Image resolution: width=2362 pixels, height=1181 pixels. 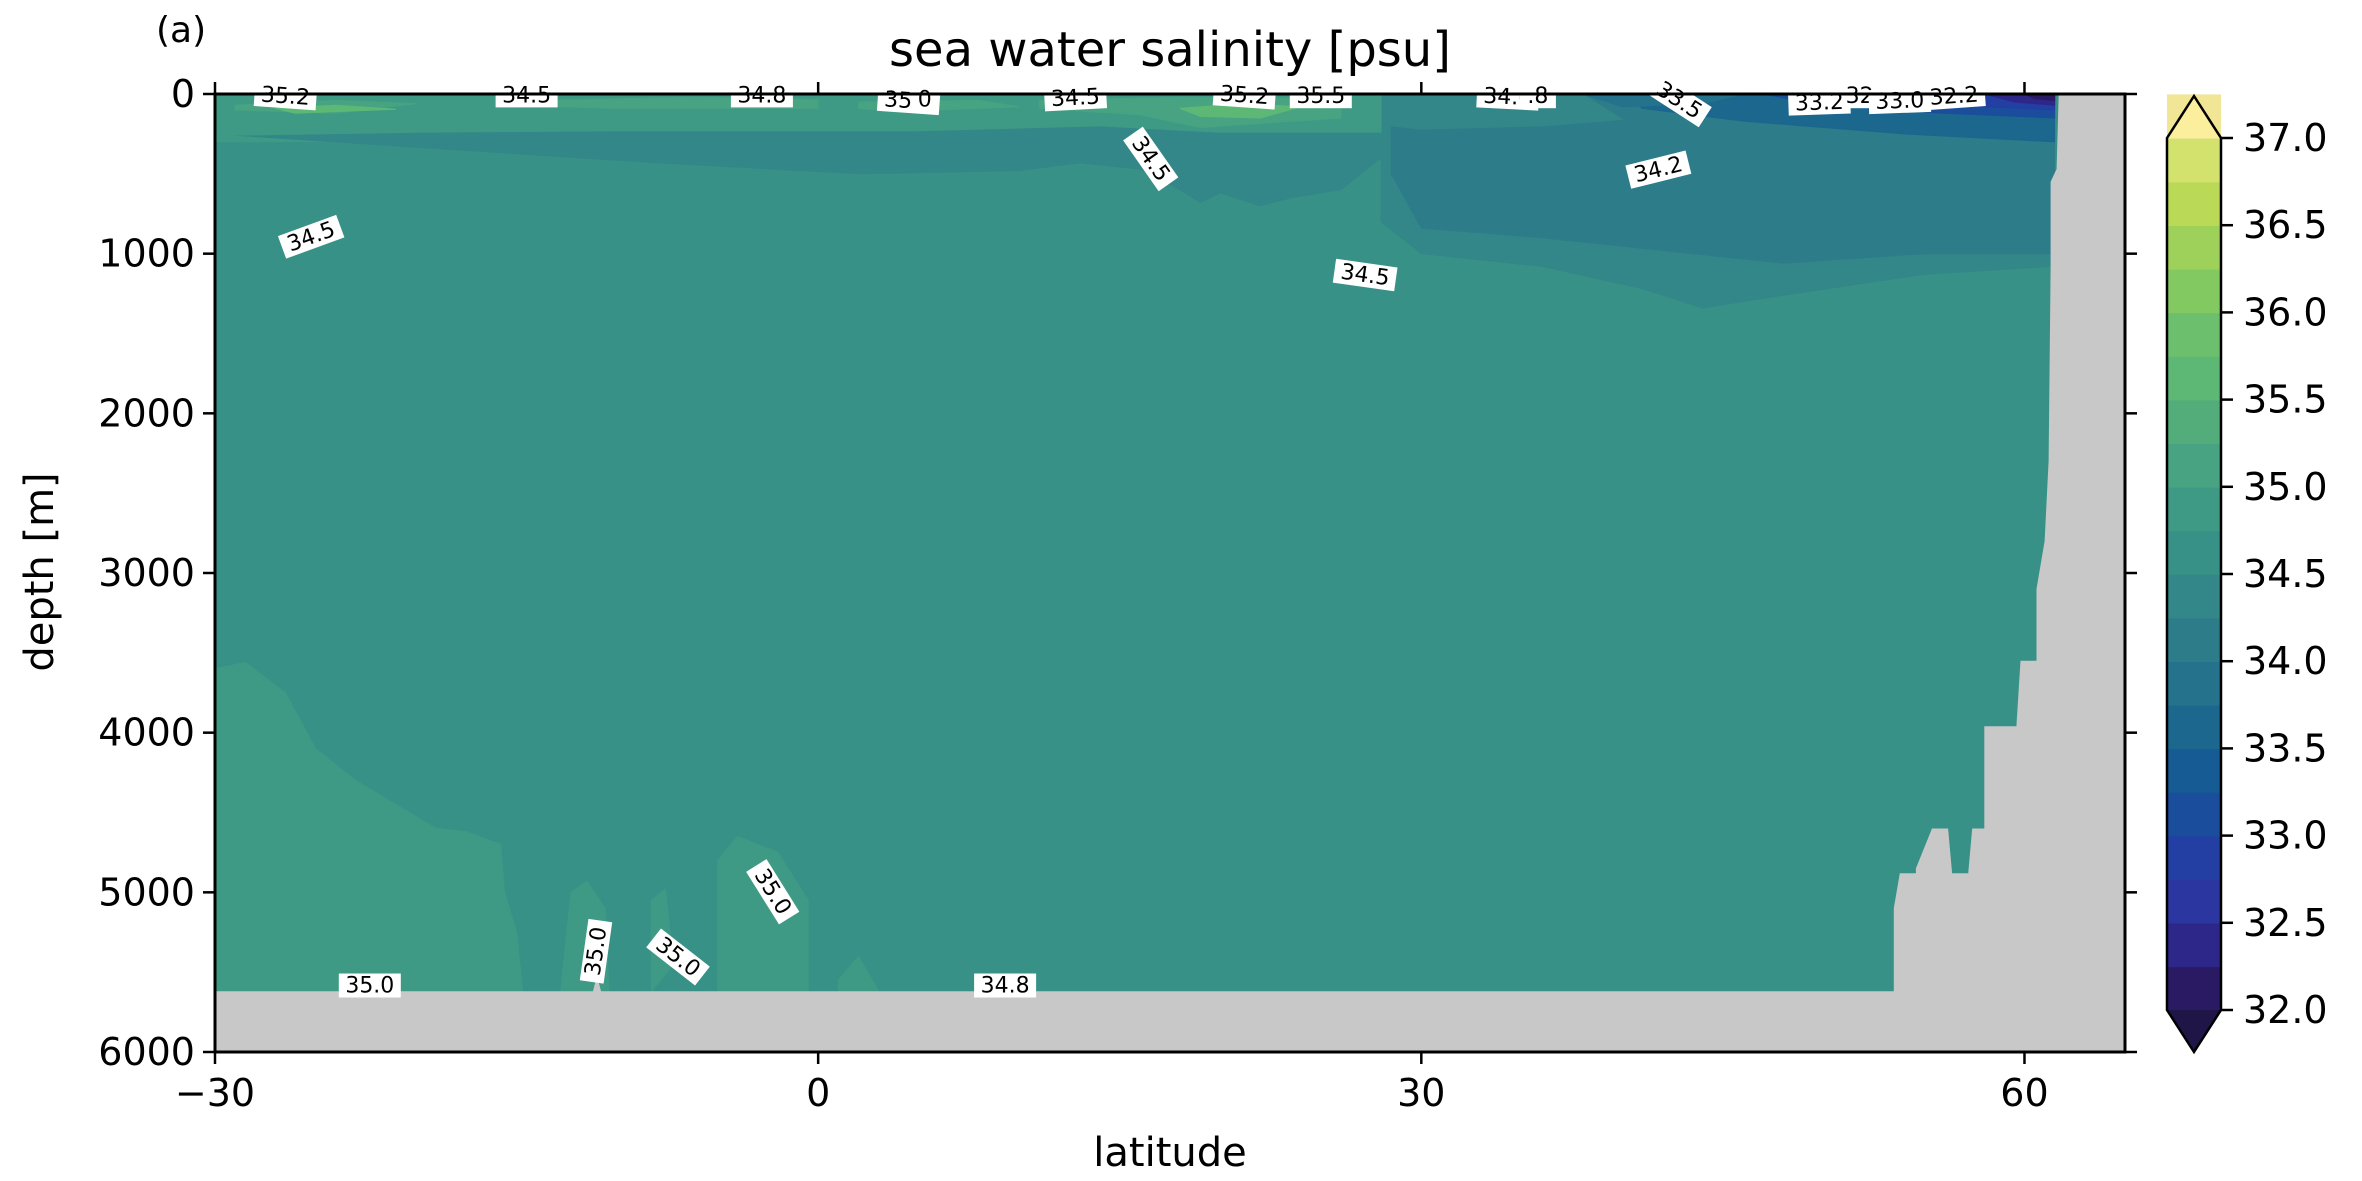 What do you see at coordinates (2285, 661) in the screenshot?
I see `colorbar-tick-label: 34.0` at bounding box center [2285, 661].